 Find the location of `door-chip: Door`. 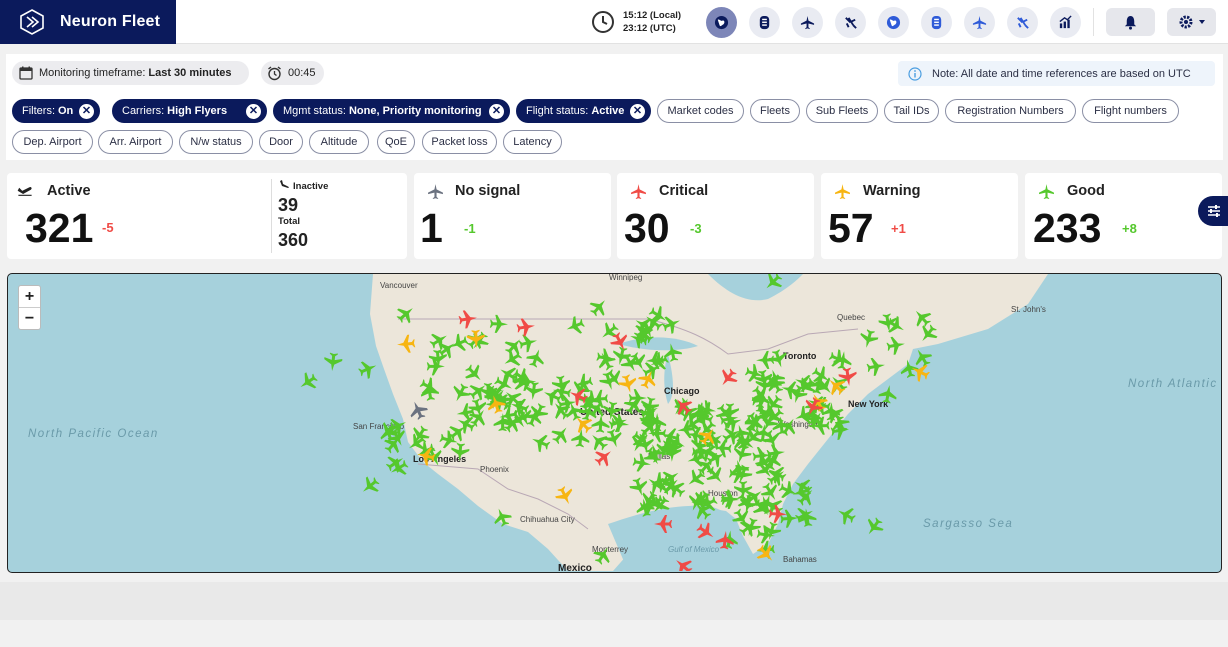

door-chip: Door is located at coordinates (281, 142).